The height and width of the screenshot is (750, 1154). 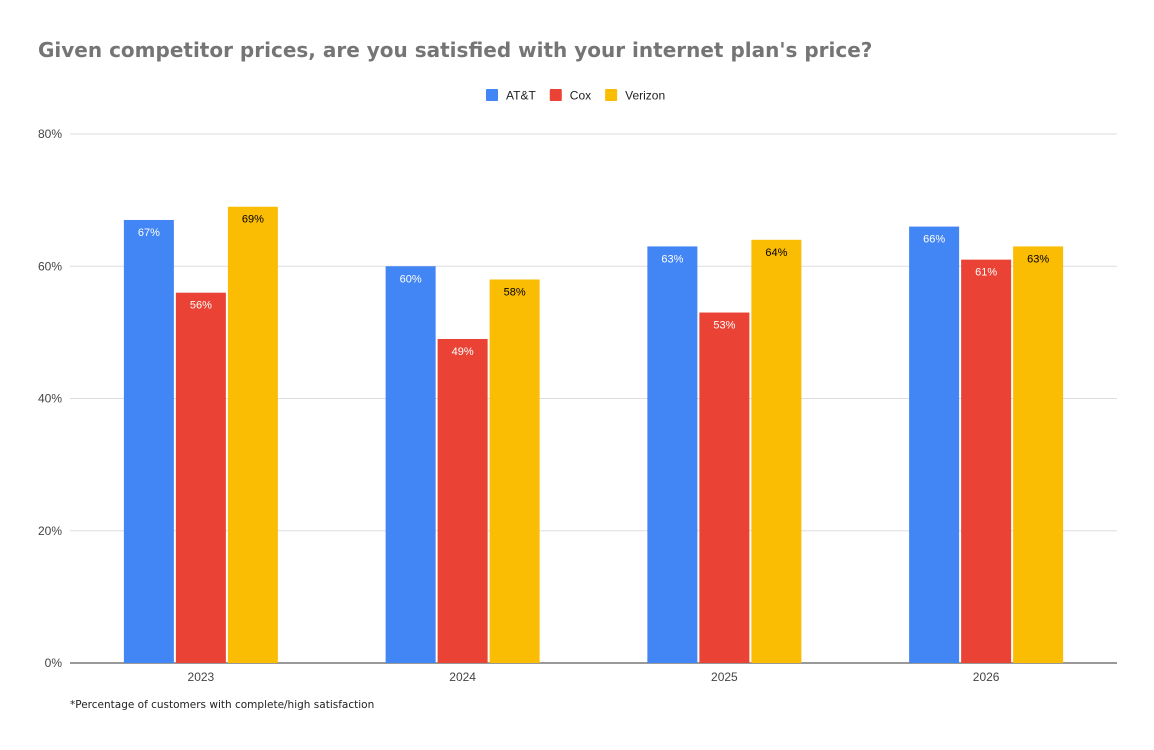 I want to click on x-tick-label: 2024, so click(x=462, y=677).